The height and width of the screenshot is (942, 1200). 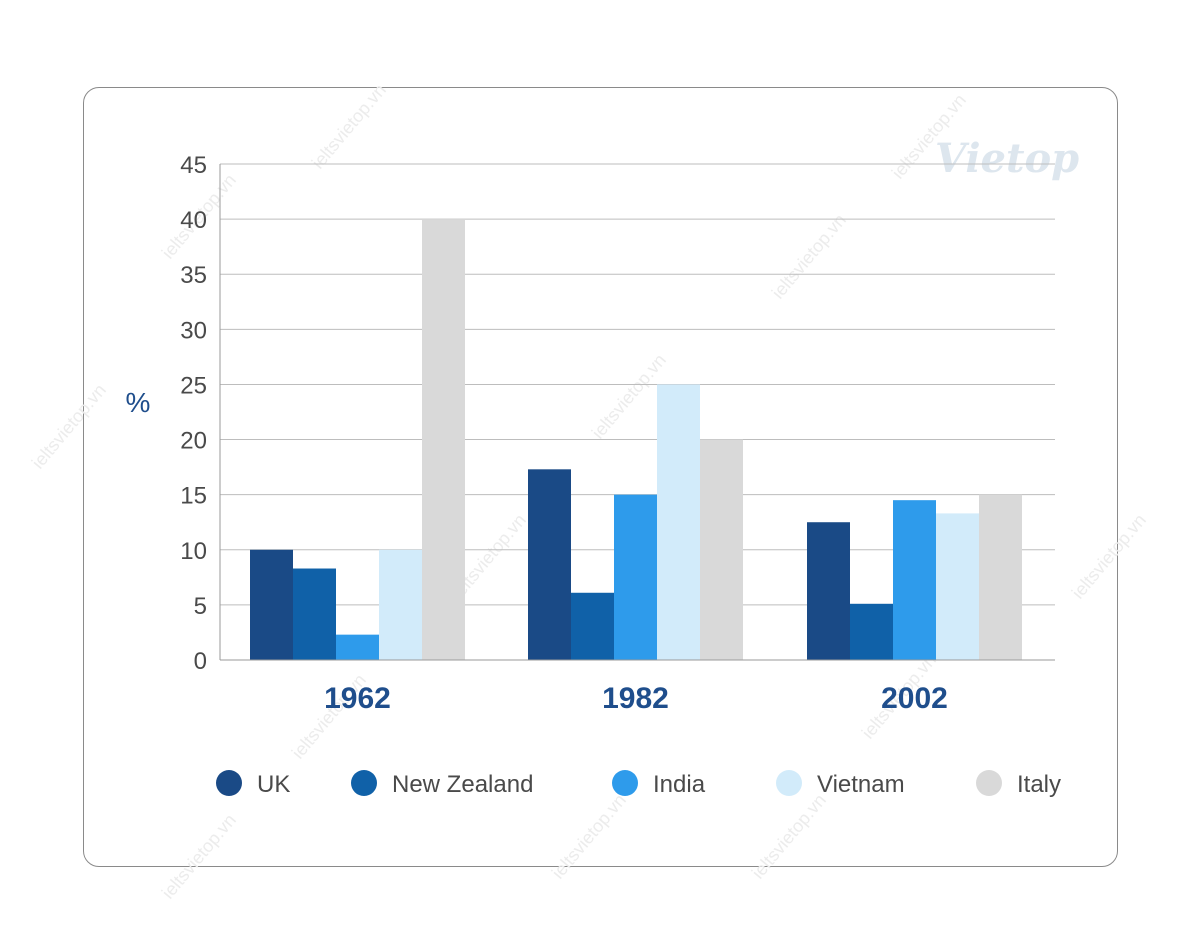 What do you see at coordinates (828, 591) in the screenshot?
I see `bar-uk-2002` at bounding box center [828, 591].